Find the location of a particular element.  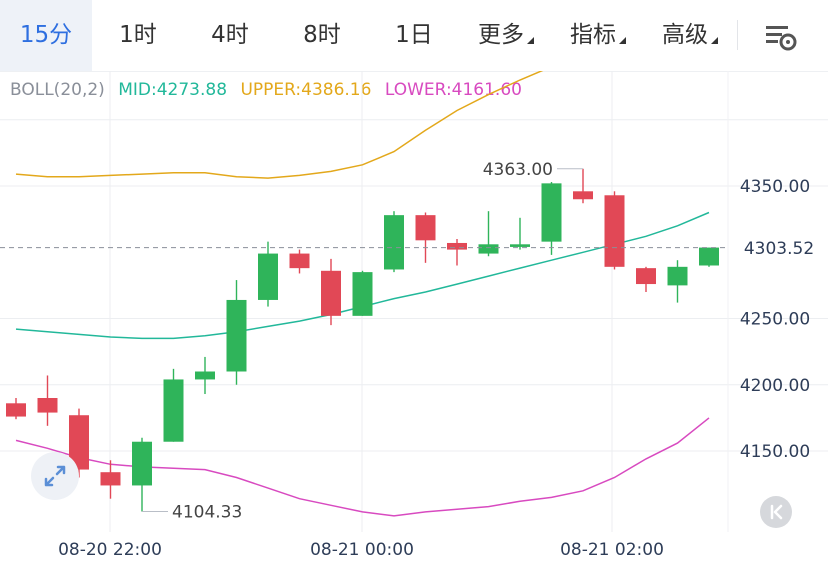

collapse-left-icon is located at coordinates (776, 512).